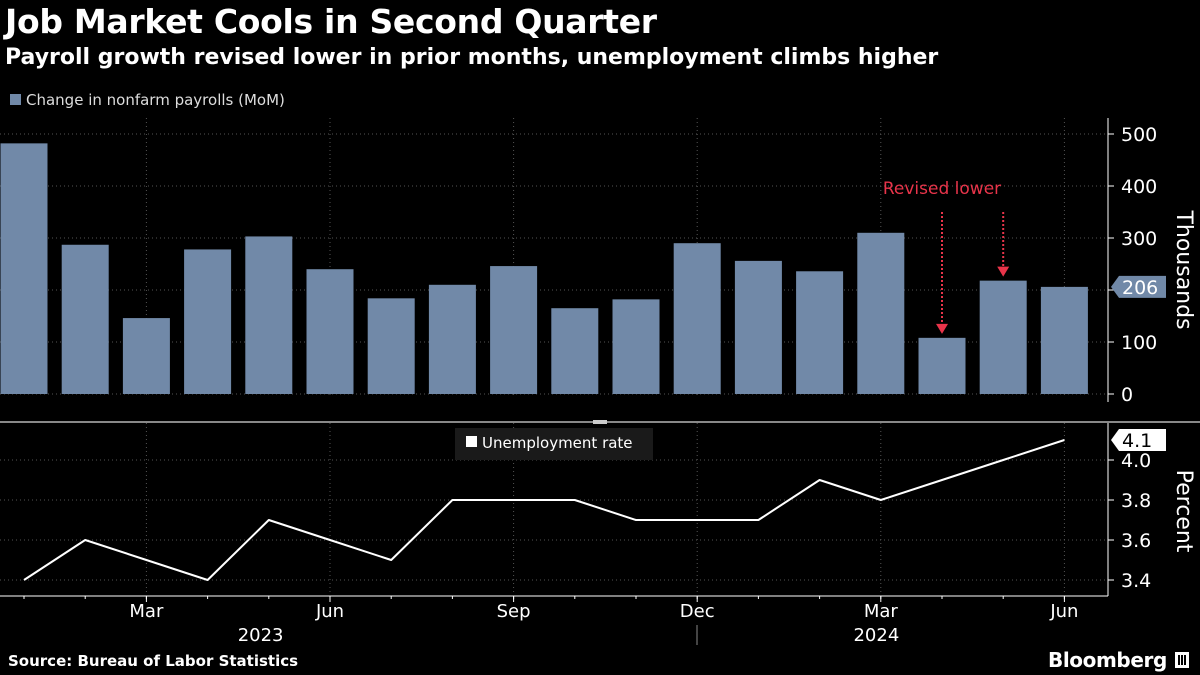  What do you see at coordinates (1181, 660) in the screenshot?
I see `brand-terminal-icon` at bounding box center [1181, 660].